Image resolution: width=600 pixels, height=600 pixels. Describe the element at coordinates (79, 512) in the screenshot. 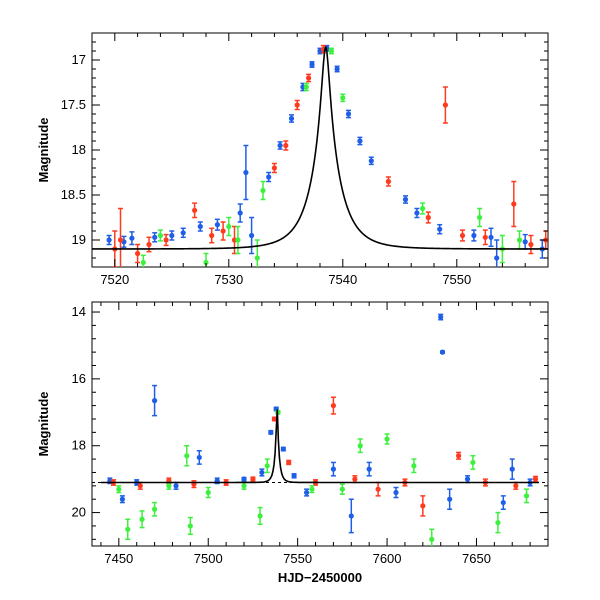

I see `y-tick-label: 20` at that location.